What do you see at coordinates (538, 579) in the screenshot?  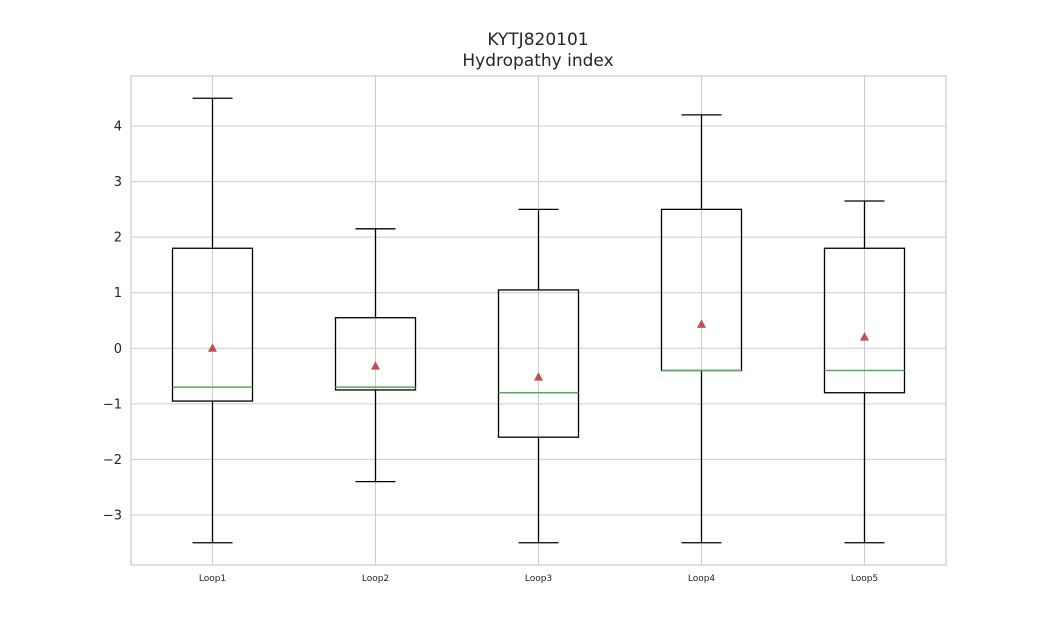 I see `x-tick-label: Loop3` at bounding box center [538, 579].